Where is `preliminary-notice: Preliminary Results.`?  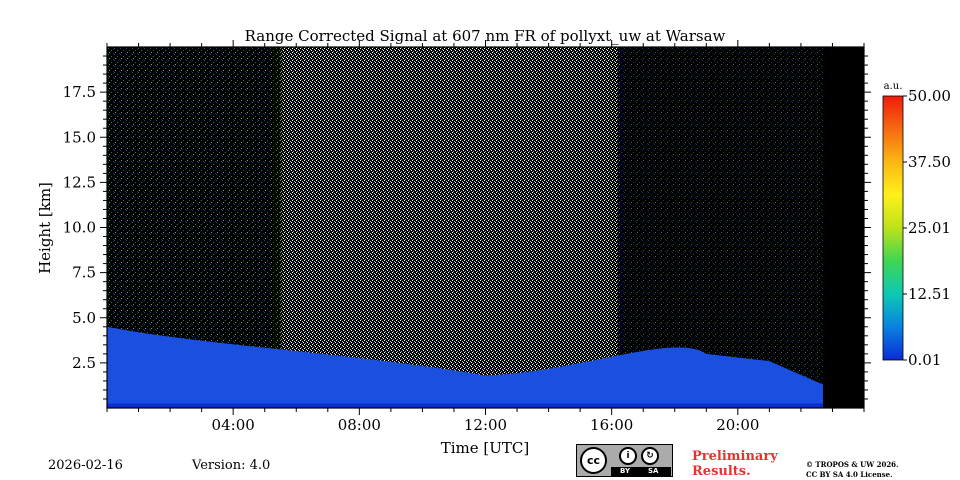 preliminary-notice: Preliminary Results. is located at coordinates (735, 464).